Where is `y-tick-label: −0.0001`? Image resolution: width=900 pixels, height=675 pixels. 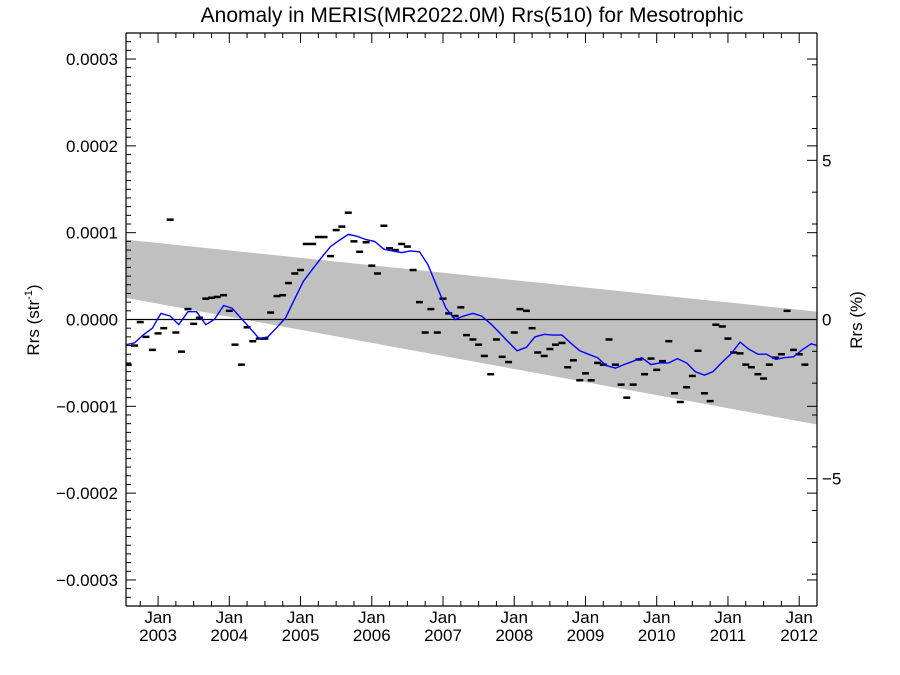
y-tick-label: −0.0001 is located at coordinates (87, 406).